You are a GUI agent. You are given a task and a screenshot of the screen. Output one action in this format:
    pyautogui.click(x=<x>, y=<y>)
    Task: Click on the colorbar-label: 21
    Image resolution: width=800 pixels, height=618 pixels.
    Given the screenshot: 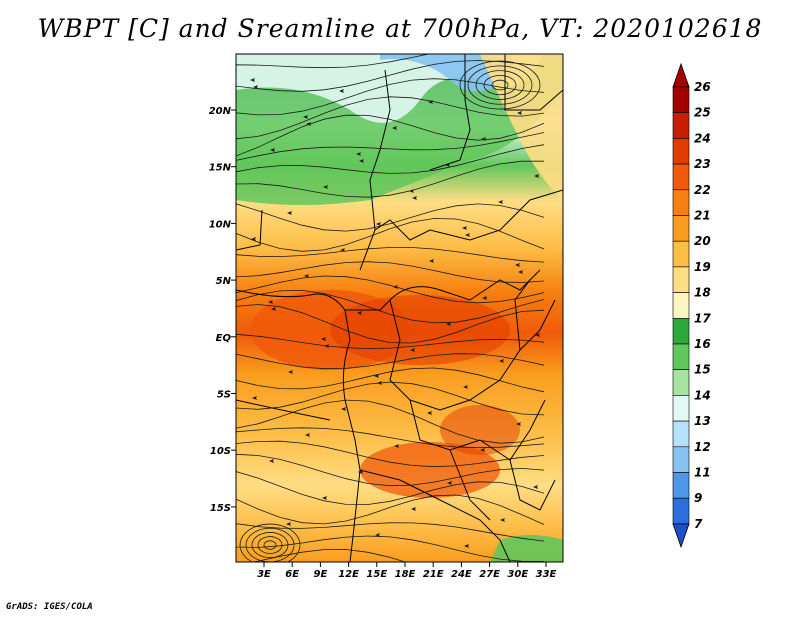 What is the action you would take?
    pyautogui.click(x=702, y=216)
    